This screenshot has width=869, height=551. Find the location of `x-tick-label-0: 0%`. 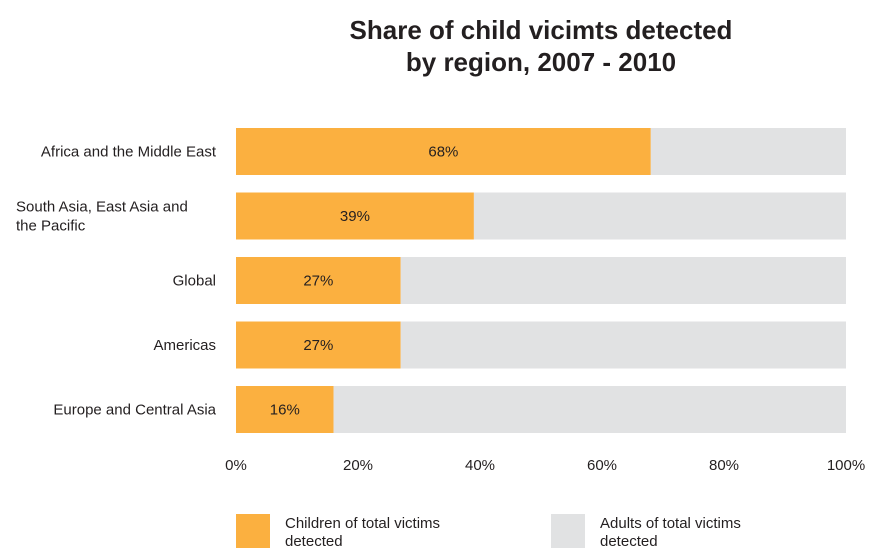

x-tick-label-0: 0% is located at coordinates (236, 465).